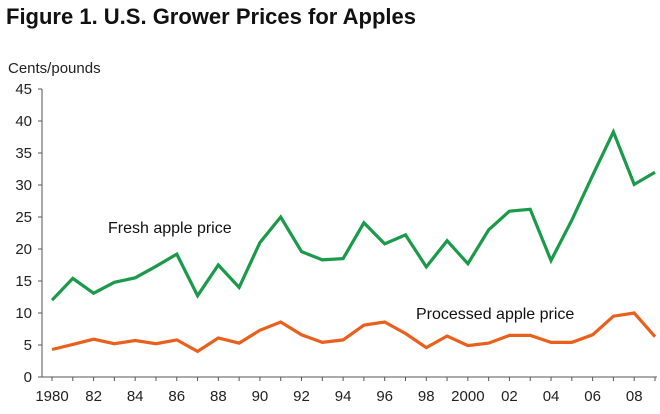 The height and width of the screenshot is (414, 660). What do you see at coordinates (23, 313) in the screenshot?
I see `y-tick-label: 10` at bounding box center [23, 313].